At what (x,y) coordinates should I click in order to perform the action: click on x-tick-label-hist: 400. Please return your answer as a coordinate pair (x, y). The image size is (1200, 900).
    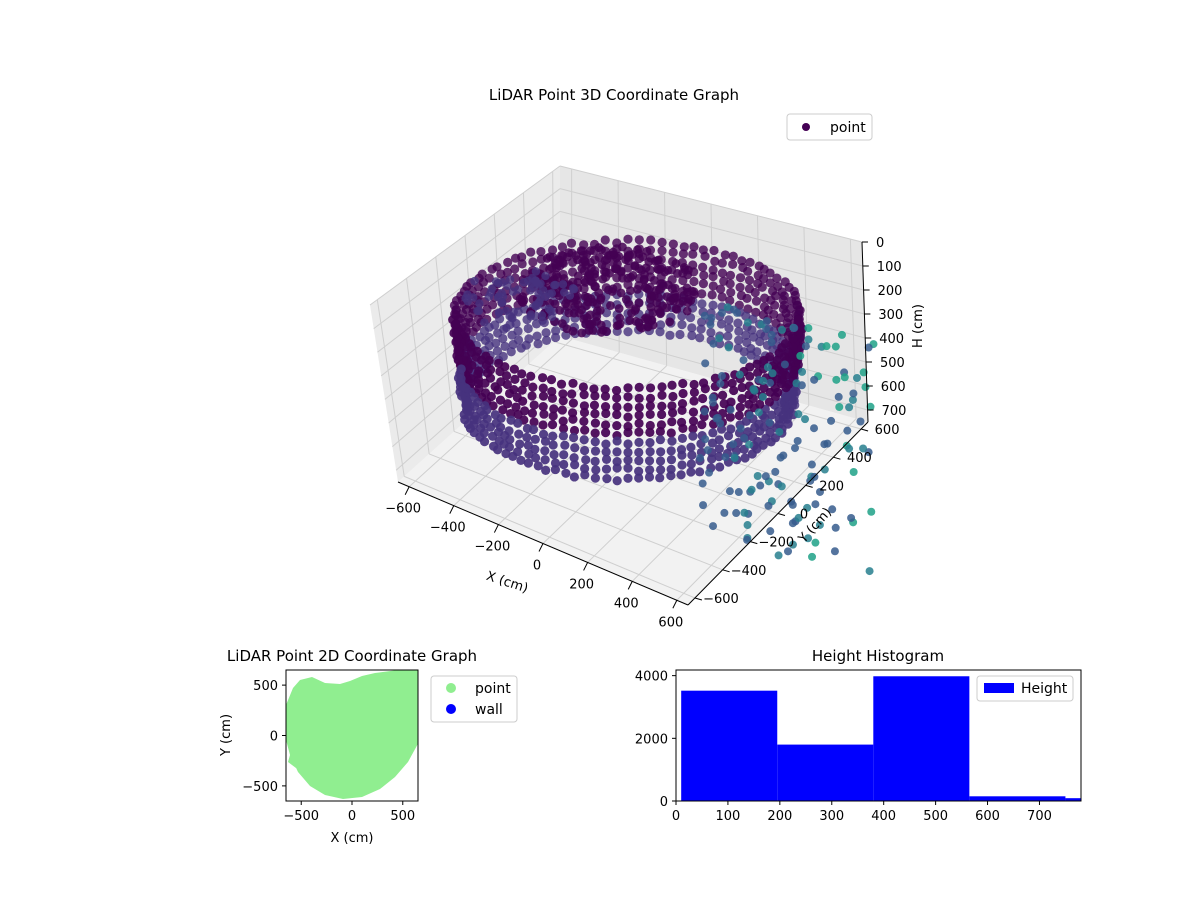
    Looking at the image, I should click on (883, 816).